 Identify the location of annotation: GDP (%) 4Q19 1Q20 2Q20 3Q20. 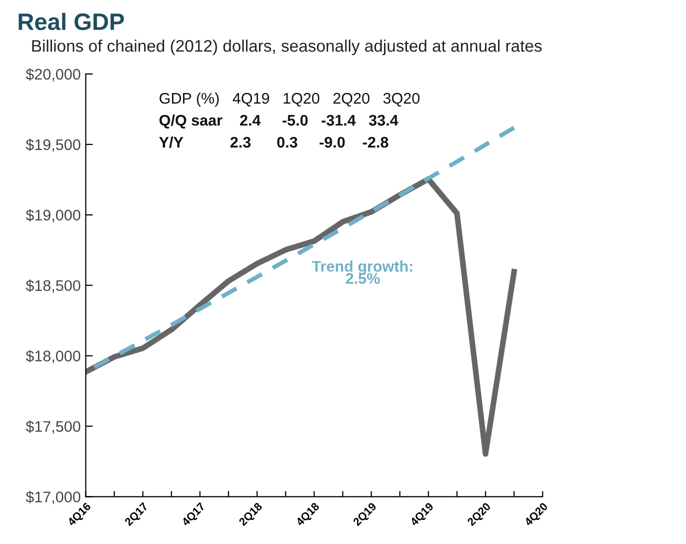
(290, 99).